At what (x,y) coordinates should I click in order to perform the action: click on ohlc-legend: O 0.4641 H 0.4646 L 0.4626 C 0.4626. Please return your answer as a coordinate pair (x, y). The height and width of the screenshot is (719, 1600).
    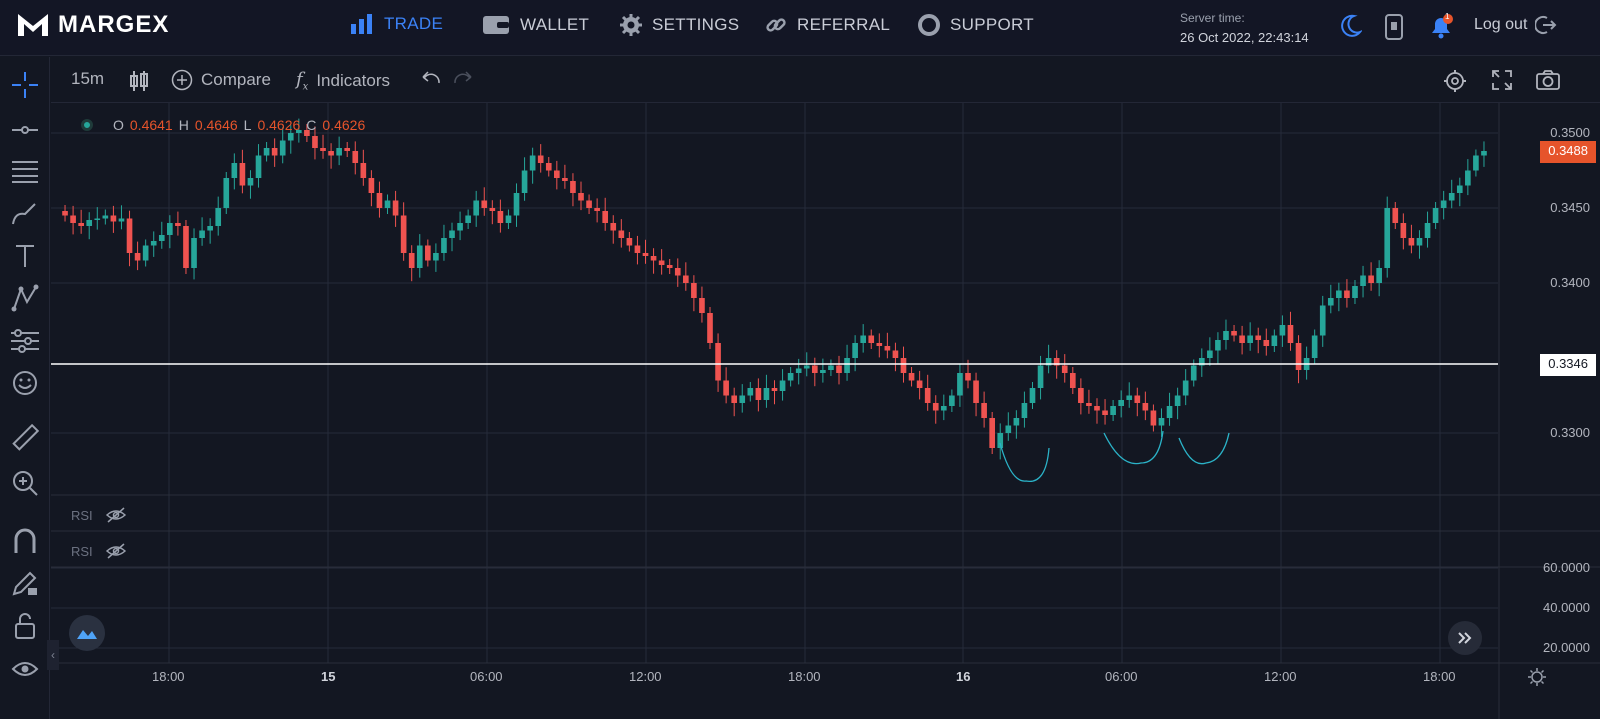
    Looking at the image, I should click on (223, 125).